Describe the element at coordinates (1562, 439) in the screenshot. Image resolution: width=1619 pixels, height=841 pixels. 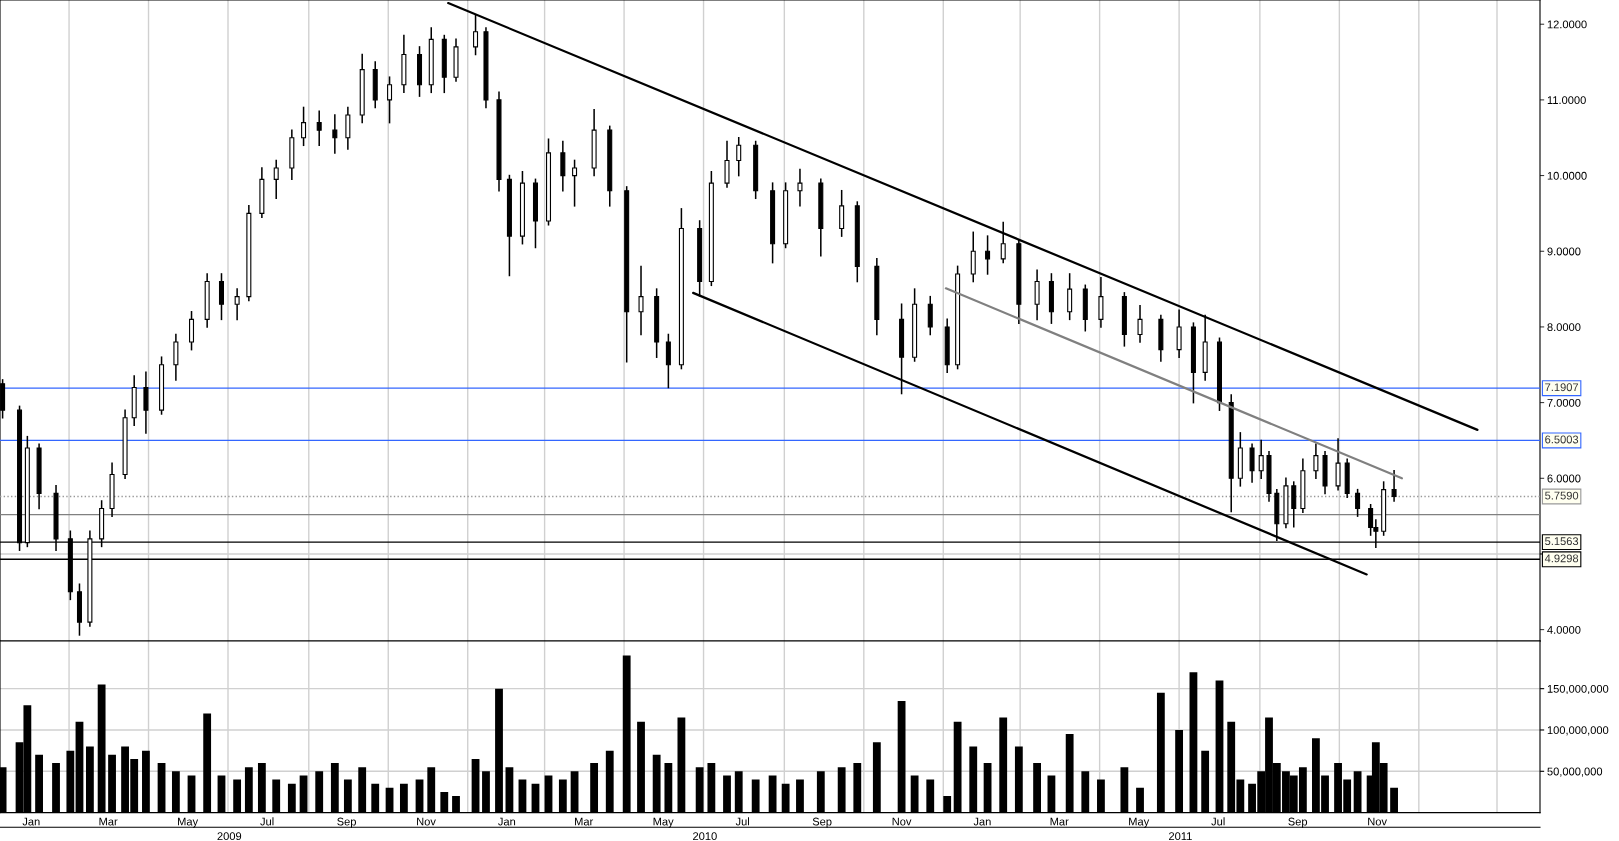
I see `ref-line-label: 6.5003` at that location.